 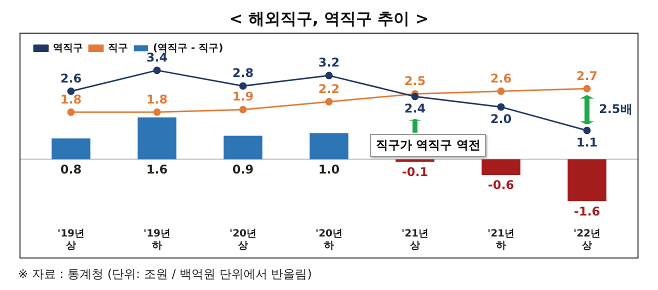 What do you see at coordinates (71, 240) in the screenshot?
I see `x-tick-label: '19년 상` at bounding box center [71, 240].